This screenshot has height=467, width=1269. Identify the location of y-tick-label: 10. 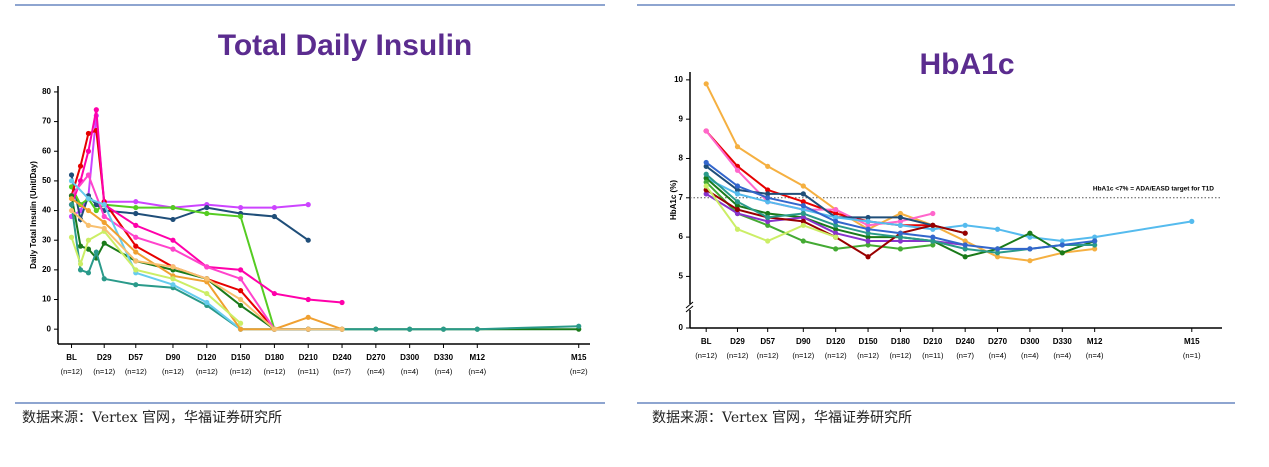
(46, 299).